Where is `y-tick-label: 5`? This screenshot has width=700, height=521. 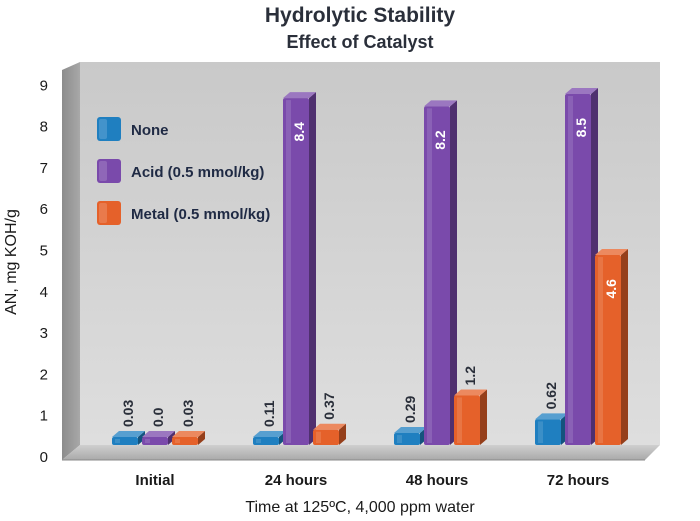 y-tick-label: 5 is located at coordinates (44, 251).